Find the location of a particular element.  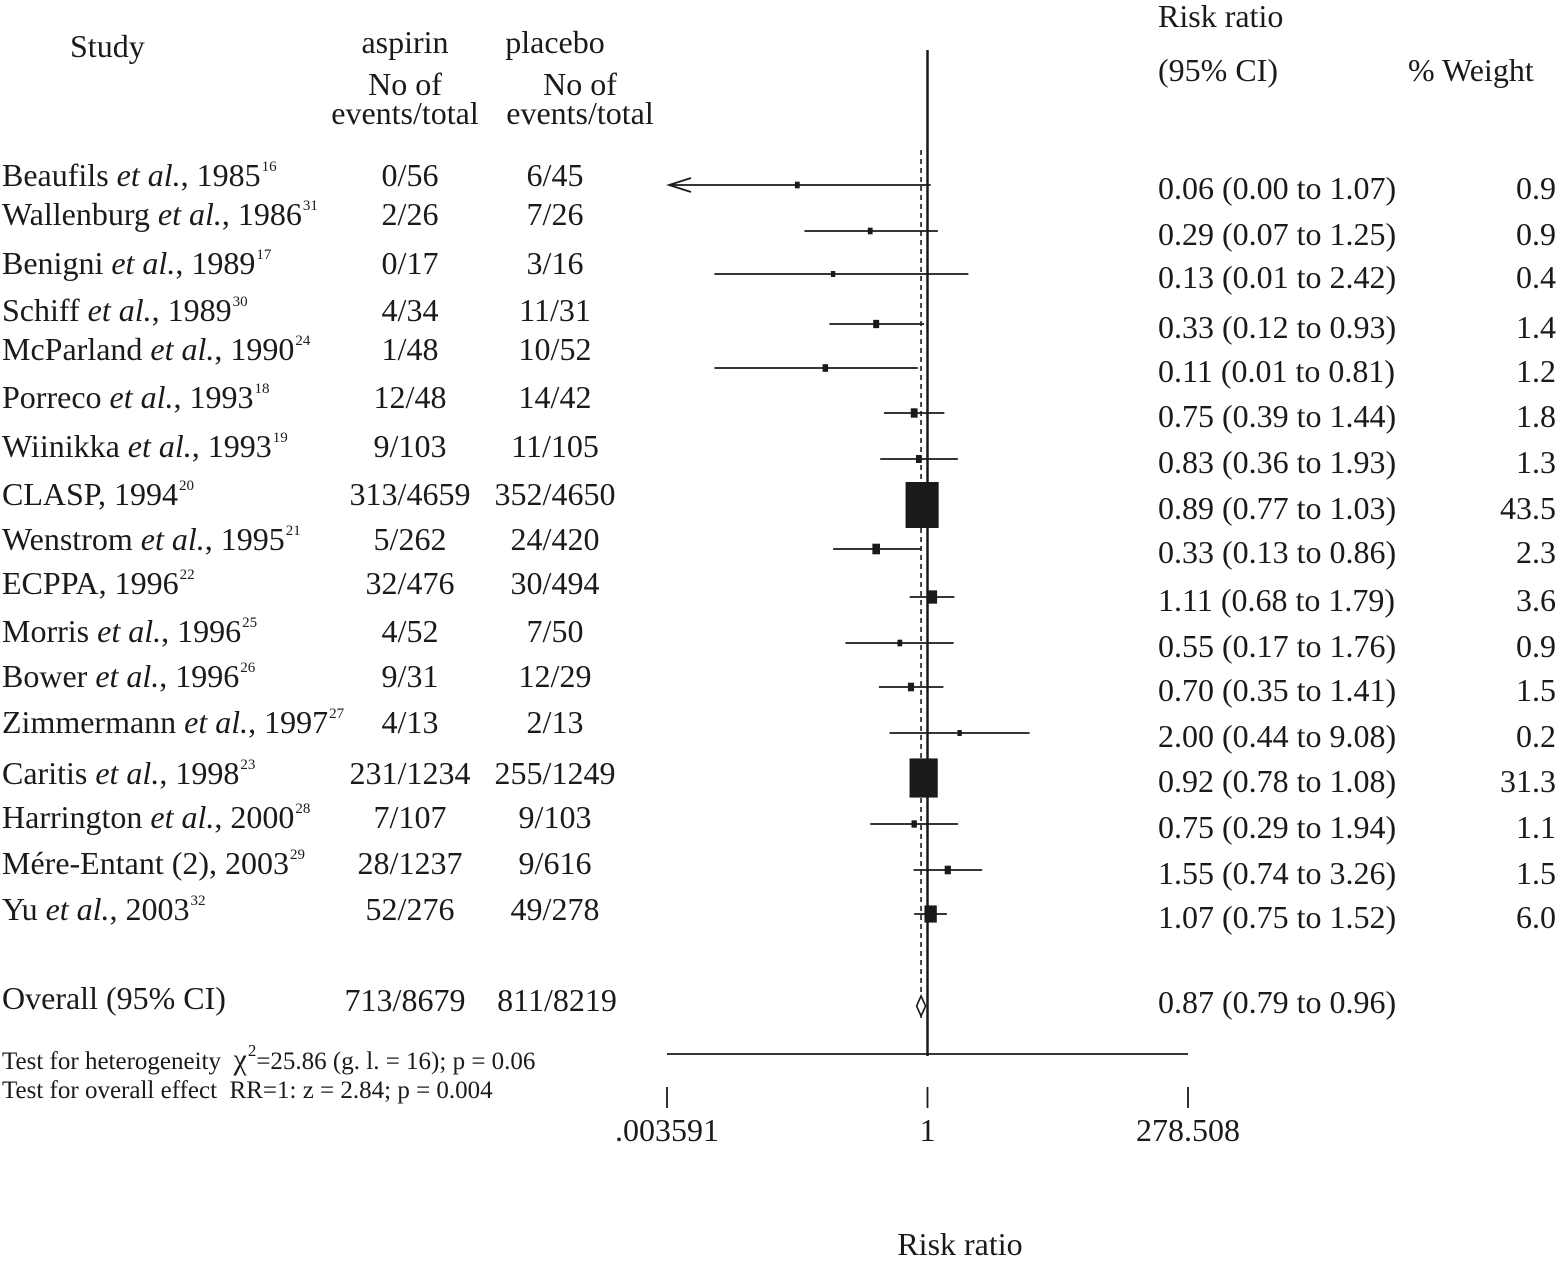

placebo-events: 352/4650 is located at coordinates (555, 494).